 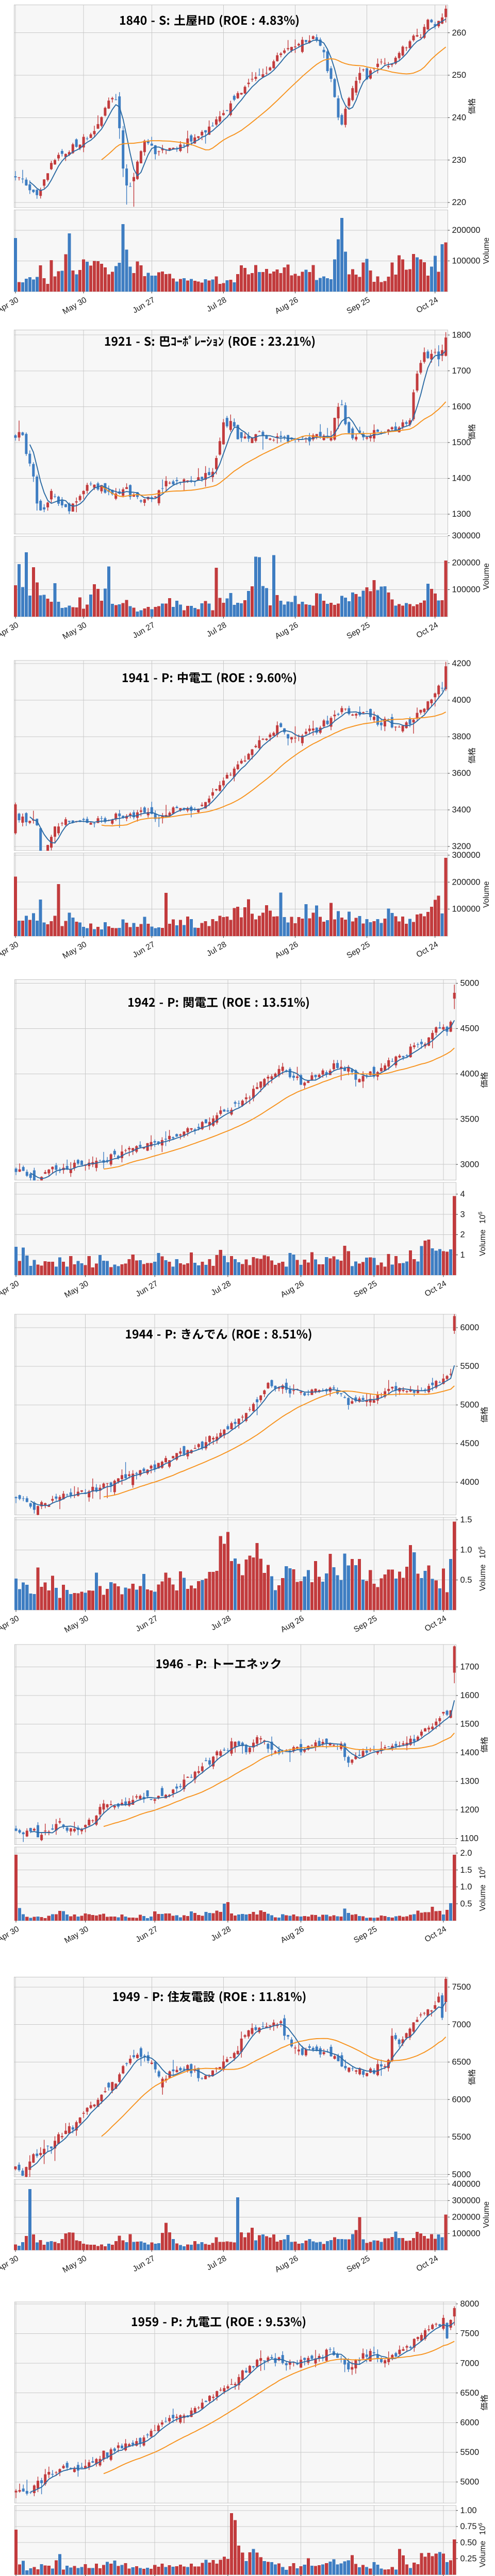 I want to click on svg-text: 240, so click(x=459, y=118).